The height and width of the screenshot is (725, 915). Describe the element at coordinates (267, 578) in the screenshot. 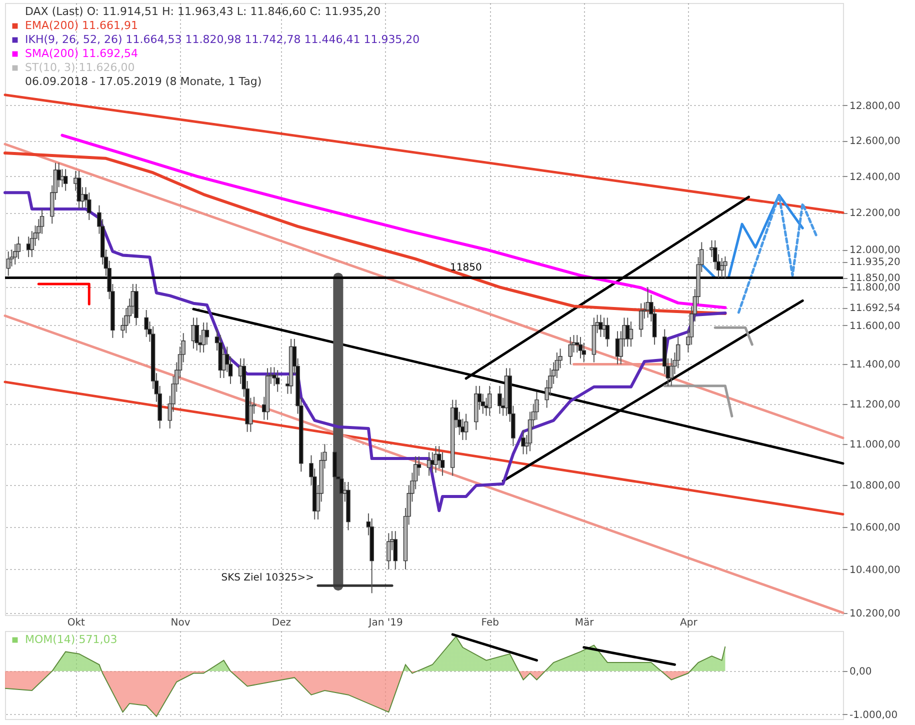

I see `annotation: SKS Ziel 10325>>` at that location.